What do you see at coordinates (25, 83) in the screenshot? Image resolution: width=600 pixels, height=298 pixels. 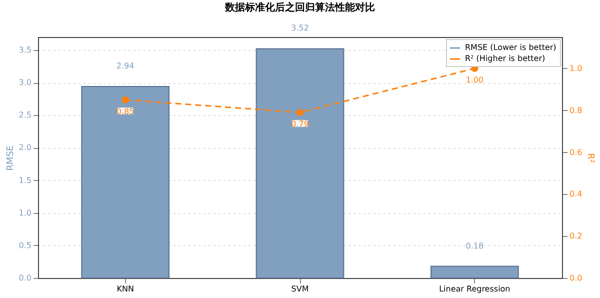 I see `y-tick-label: 3.0` at bounding box center [25, 83].